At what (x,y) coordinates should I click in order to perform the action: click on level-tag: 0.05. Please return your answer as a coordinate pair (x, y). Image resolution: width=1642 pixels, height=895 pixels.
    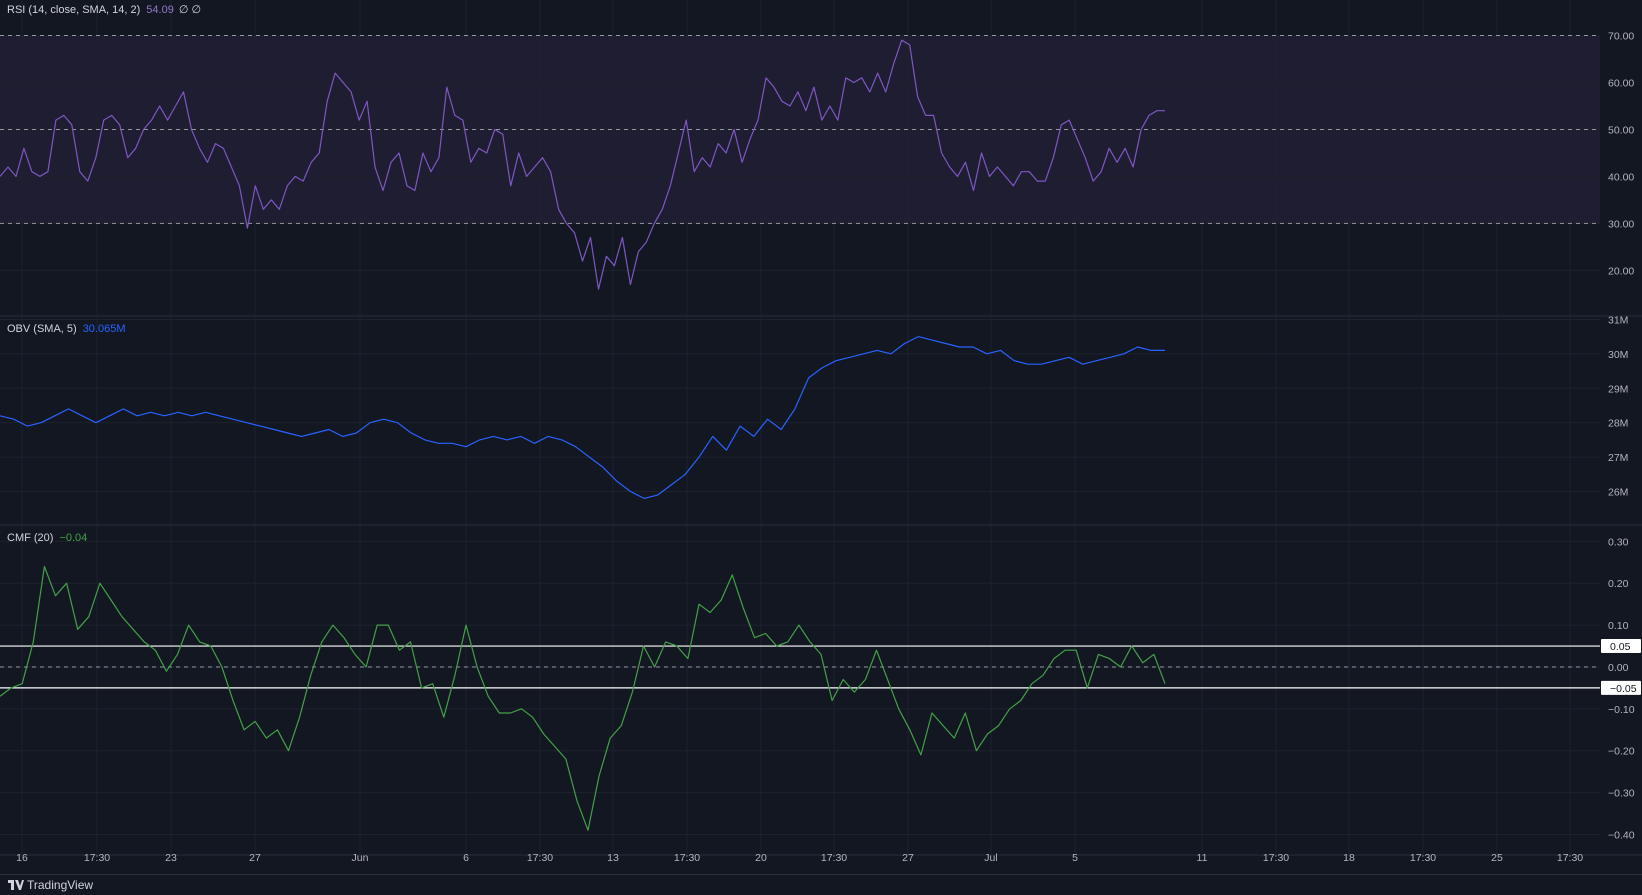
    Looking at the image, I should click on (1620, 647).